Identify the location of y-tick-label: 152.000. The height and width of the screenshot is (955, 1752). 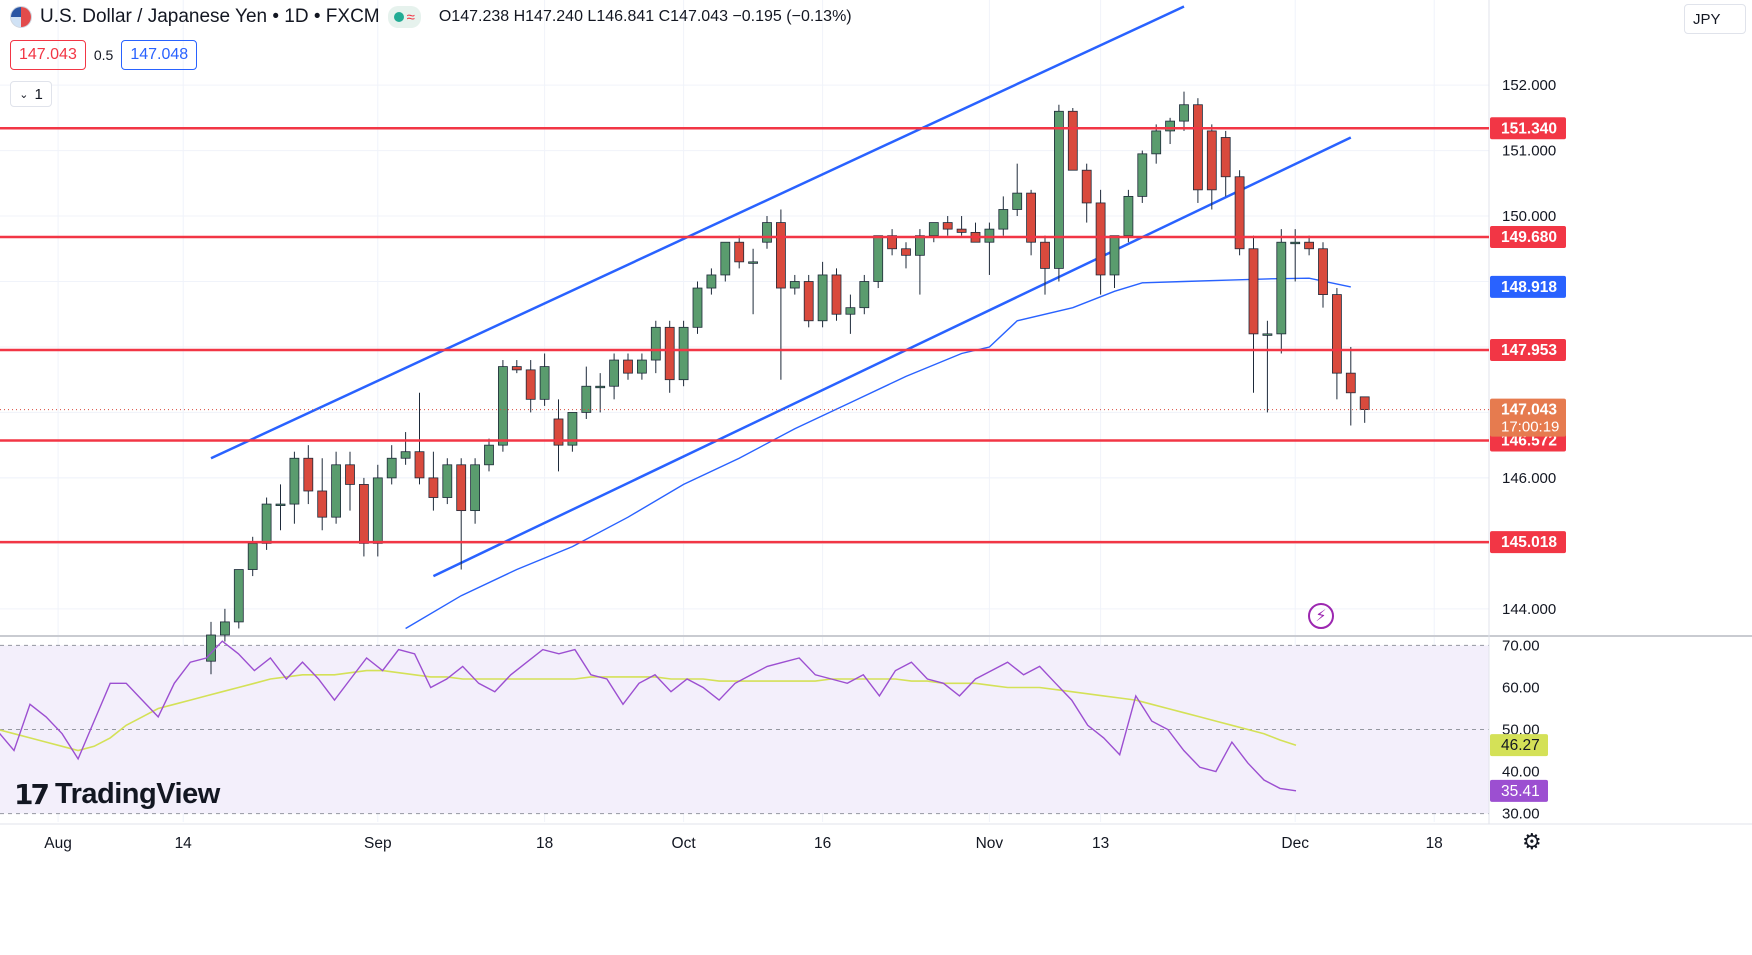
(1529, 85).